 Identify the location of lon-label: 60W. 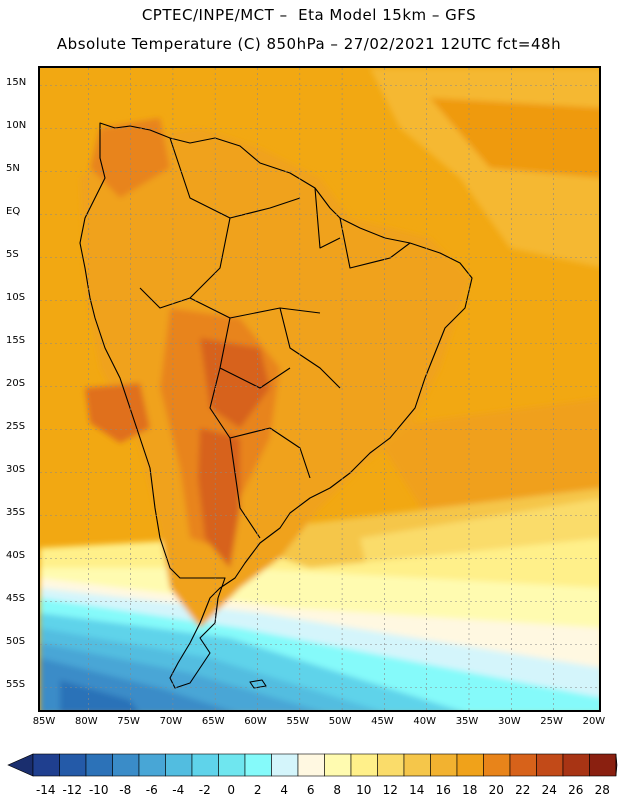
(255, 721).